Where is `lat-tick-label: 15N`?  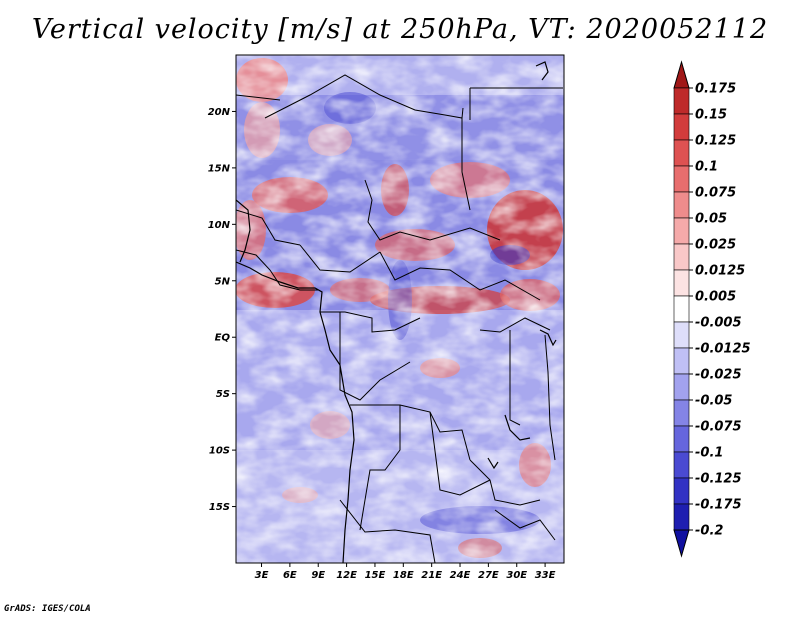
lat-tick-label: 15N is located at coordinates (219, 168).